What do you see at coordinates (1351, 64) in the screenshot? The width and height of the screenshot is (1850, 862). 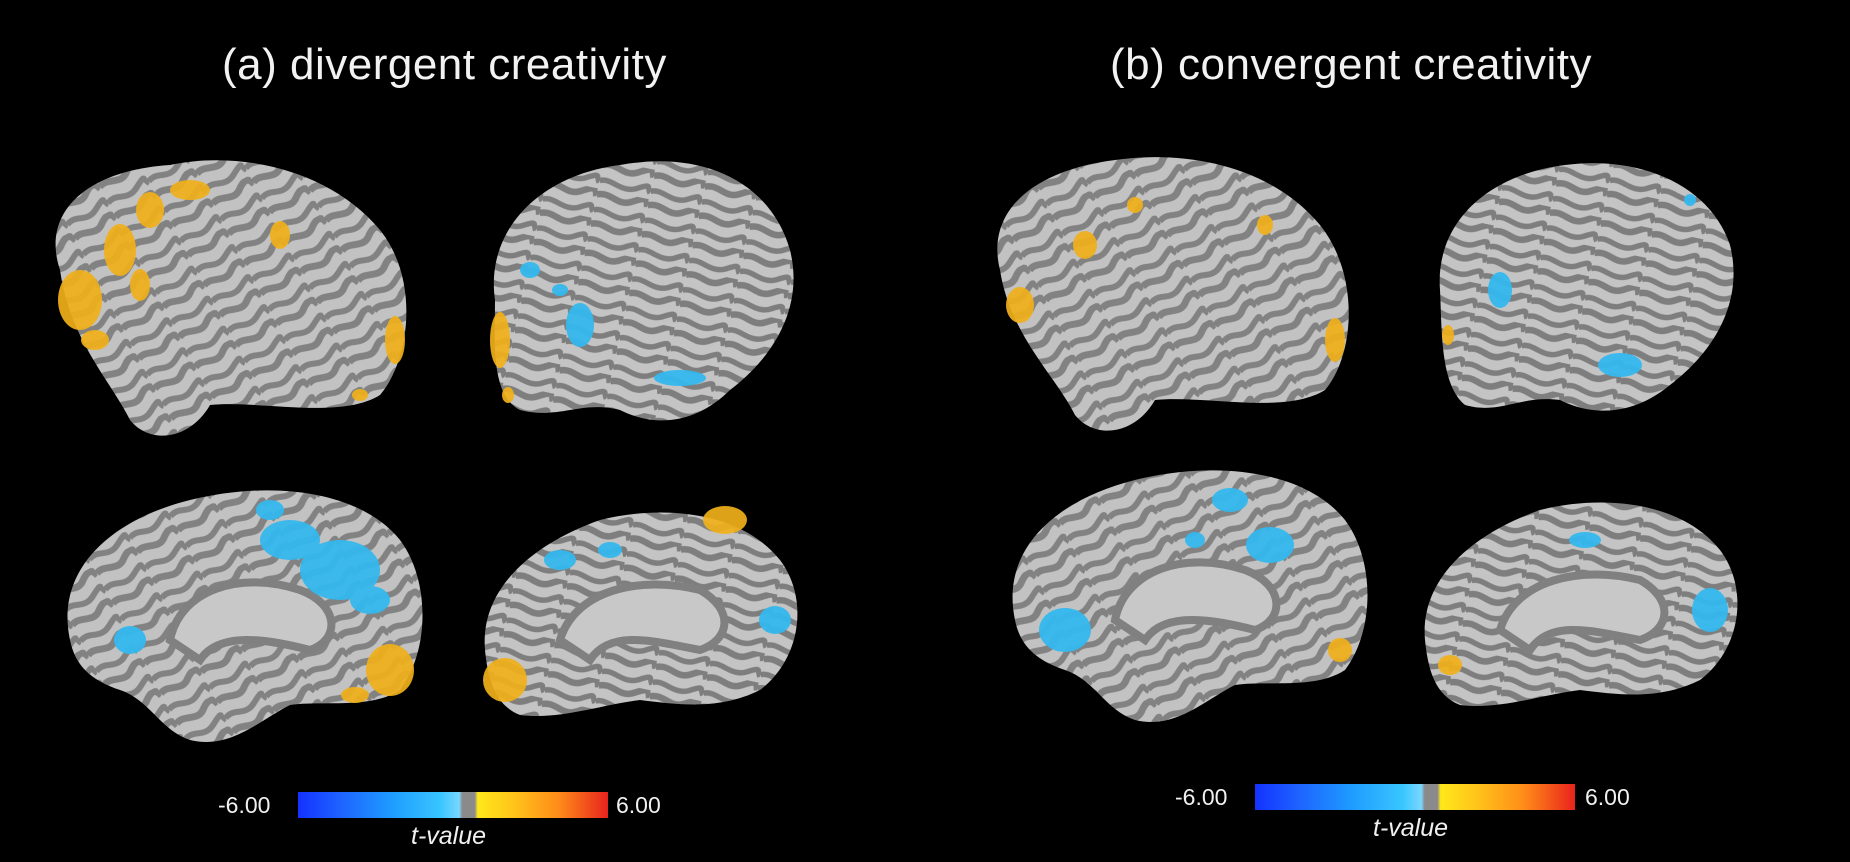 I see `panel-b-title: (b) convergent creativity` at bounding box center [1351, 64].